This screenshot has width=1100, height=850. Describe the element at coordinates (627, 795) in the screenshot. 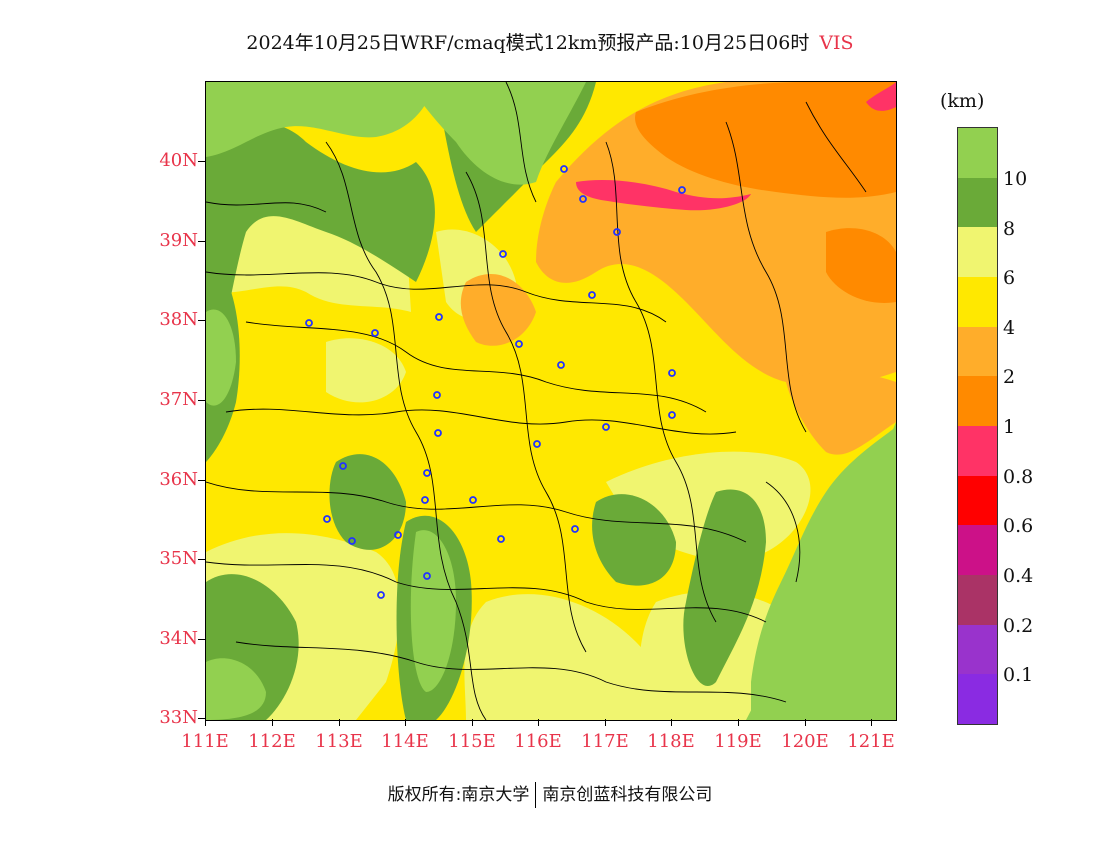

I see `copyright-right: 南京创蓝科技有限公司` at that location.